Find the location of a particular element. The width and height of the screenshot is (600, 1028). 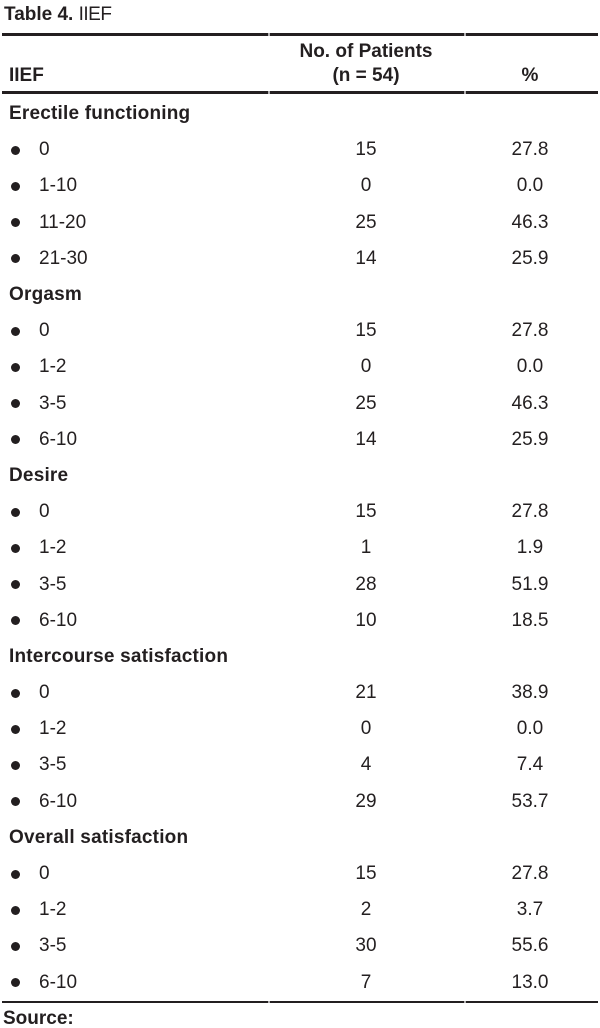

row-label: 1-10 is located at coordinates (58, 186).